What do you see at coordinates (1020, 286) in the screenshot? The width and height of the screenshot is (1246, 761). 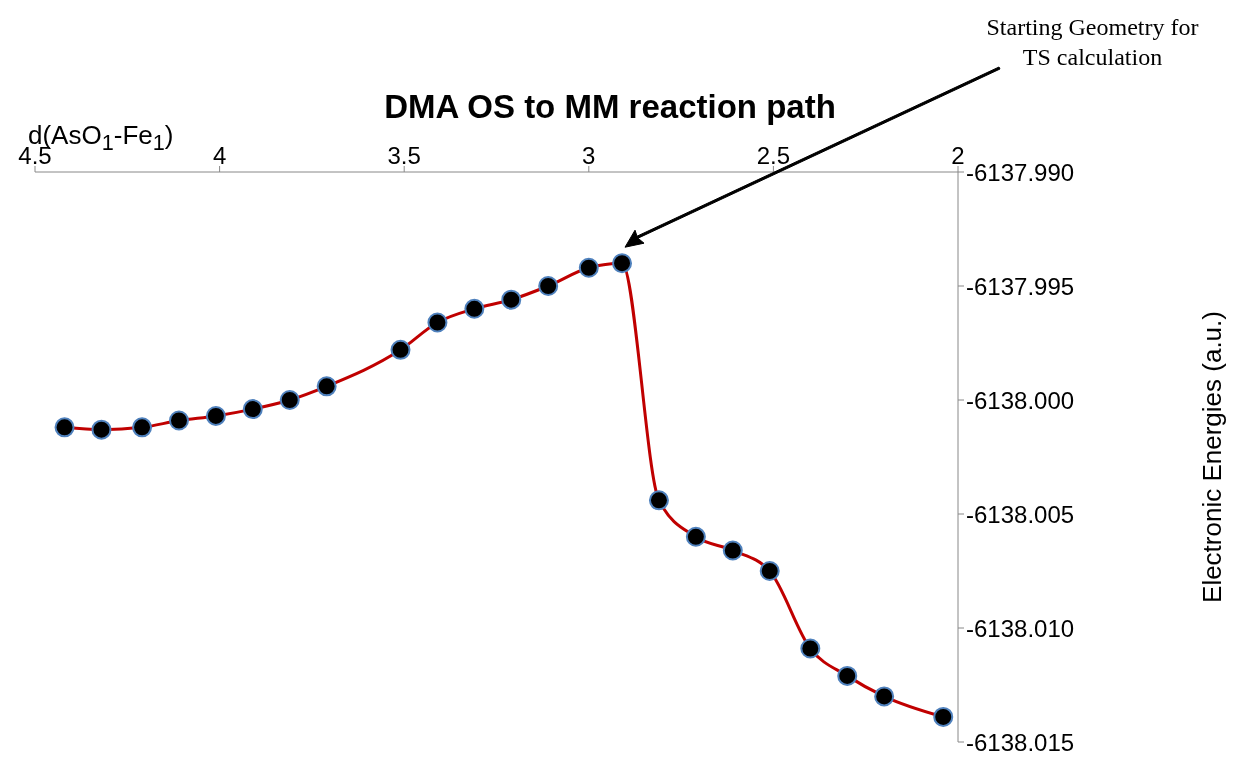 I see `y-tick-label: -6137.995` at bounding box center [1020, 286].